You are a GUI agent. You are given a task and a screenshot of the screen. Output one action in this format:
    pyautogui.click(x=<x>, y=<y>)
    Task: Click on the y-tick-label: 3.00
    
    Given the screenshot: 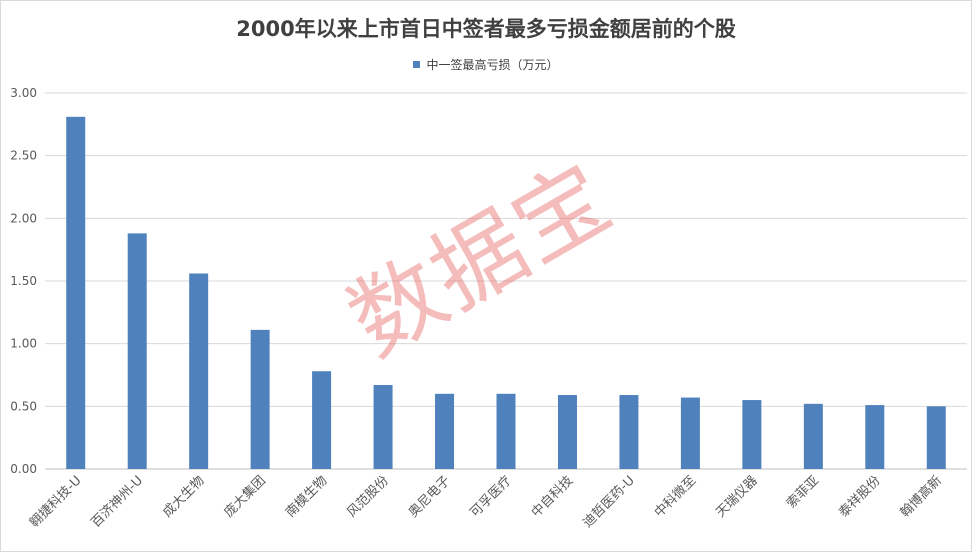 What is the action you would take?
    pyautogui.click(x=23, y=93)
    